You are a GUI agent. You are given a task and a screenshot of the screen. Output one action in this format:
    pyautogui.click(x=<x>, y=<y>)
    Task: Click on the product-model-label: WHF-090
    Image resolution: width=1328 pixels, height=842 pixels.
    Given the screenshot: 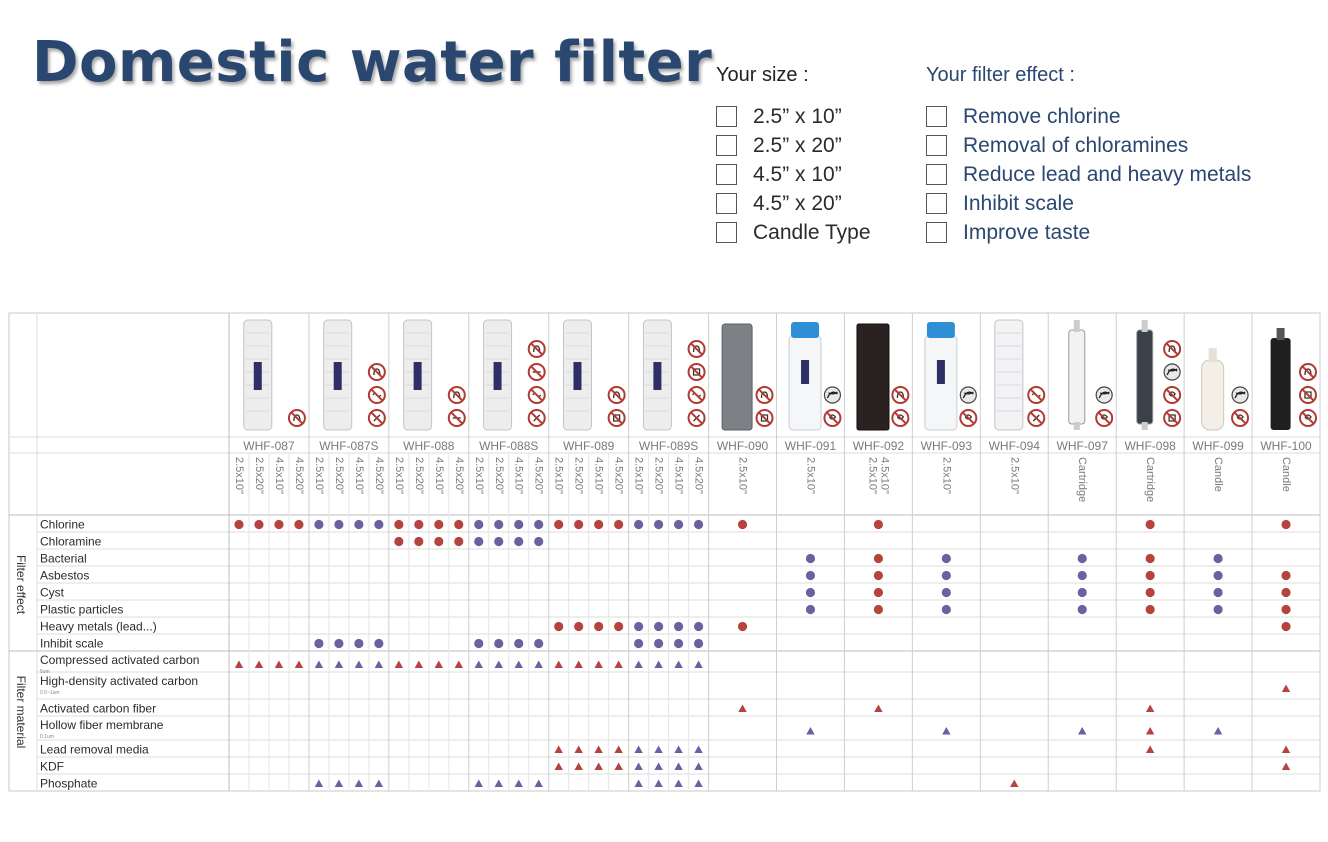 What is the action you would take?
    pyautogui.click(x=743, y=446)
    